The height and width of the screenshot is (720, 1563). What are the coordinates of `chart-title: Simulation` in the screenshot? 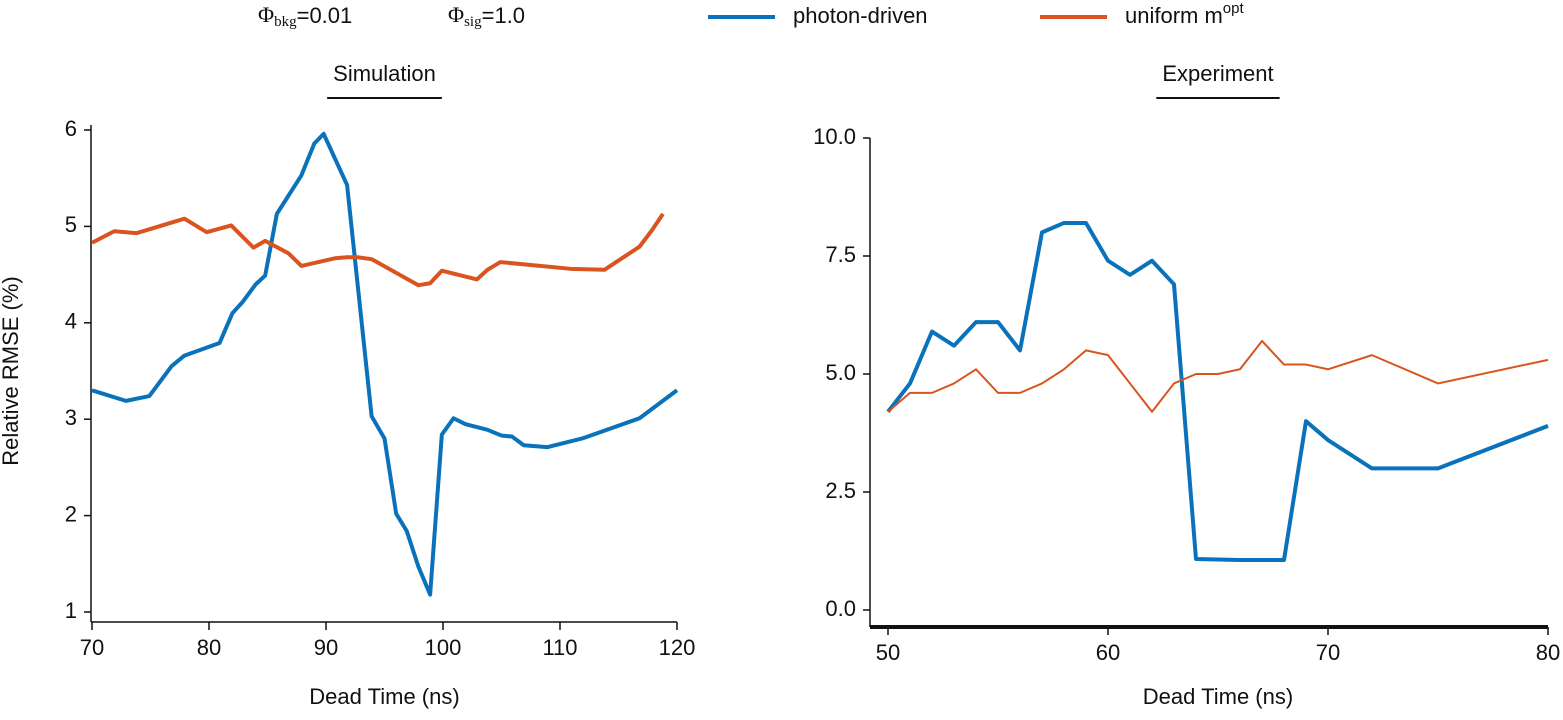 It's located at (384, 73).